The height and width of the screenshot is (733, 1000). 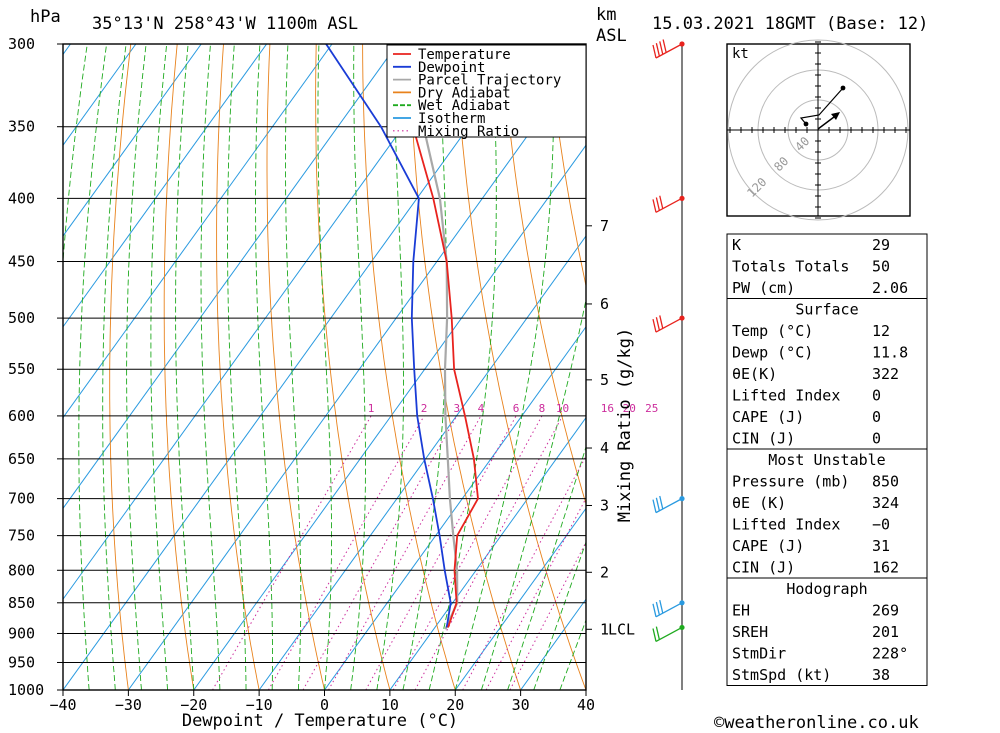 What do you see at coordinates (426, 337) in the screenshot?
I see `parcel-trajectory-line` at bounding box center [426, 337].